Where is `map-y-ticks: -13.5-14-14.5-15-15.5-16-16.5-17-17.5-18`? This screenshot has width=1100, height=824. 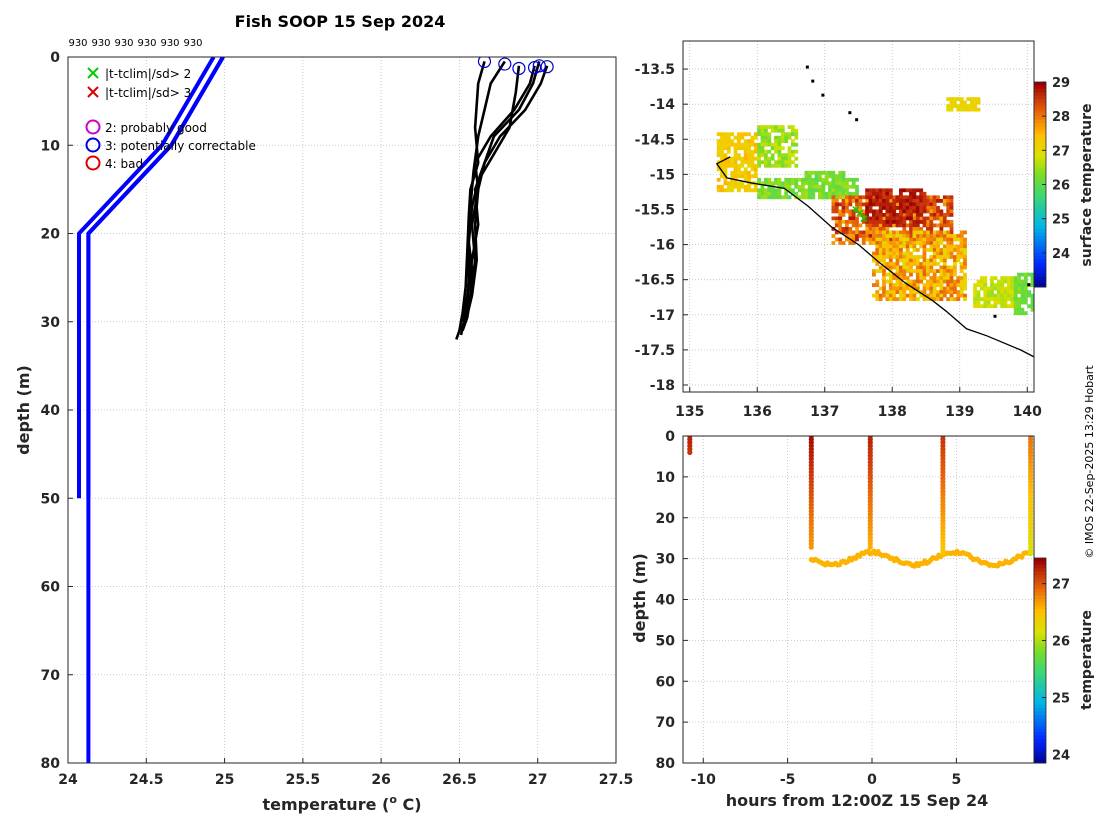 map-y-ticks: -13.5-14-14.5-15-15.5-16-16.5-17-17.5-18 is located at coordinates (661, 228).